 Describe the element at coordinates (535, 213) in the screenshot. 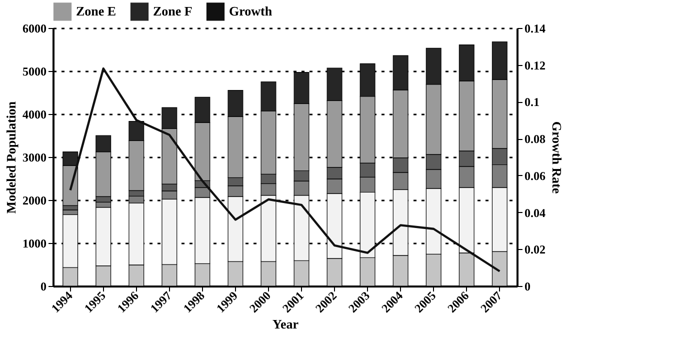

I see `y2-tick-label: 0.04` at that location.